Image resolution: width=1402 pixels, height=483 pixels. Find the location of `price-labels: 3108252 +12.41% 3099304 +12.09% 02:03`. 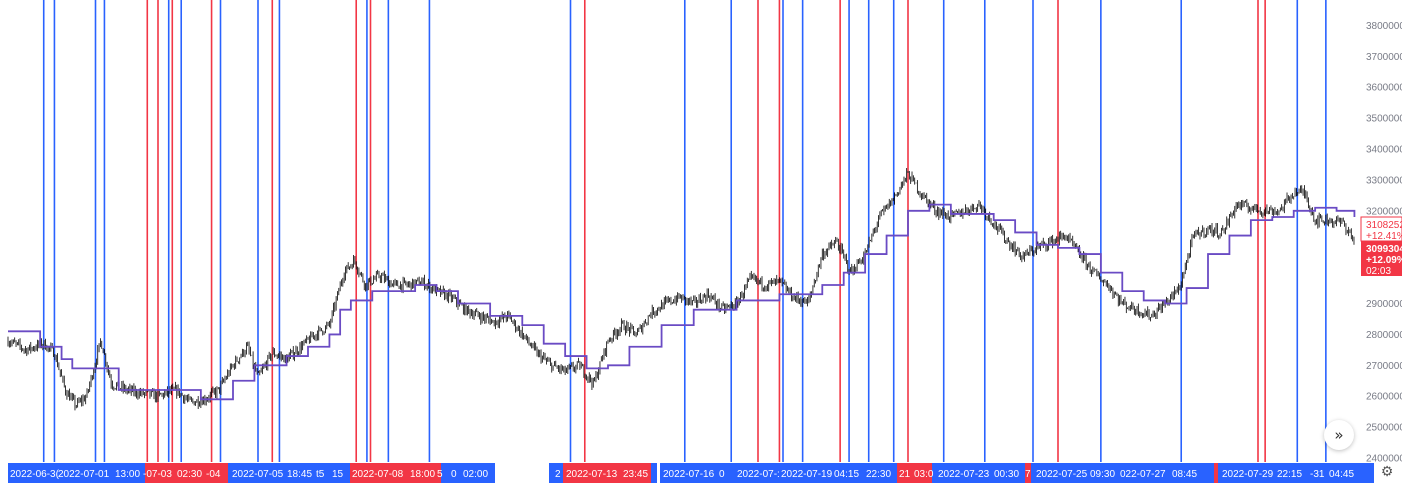

price-labels: 3108252 +12.41% 3099304 +12.09% 02:03 is located at coordinates (1381, 246).